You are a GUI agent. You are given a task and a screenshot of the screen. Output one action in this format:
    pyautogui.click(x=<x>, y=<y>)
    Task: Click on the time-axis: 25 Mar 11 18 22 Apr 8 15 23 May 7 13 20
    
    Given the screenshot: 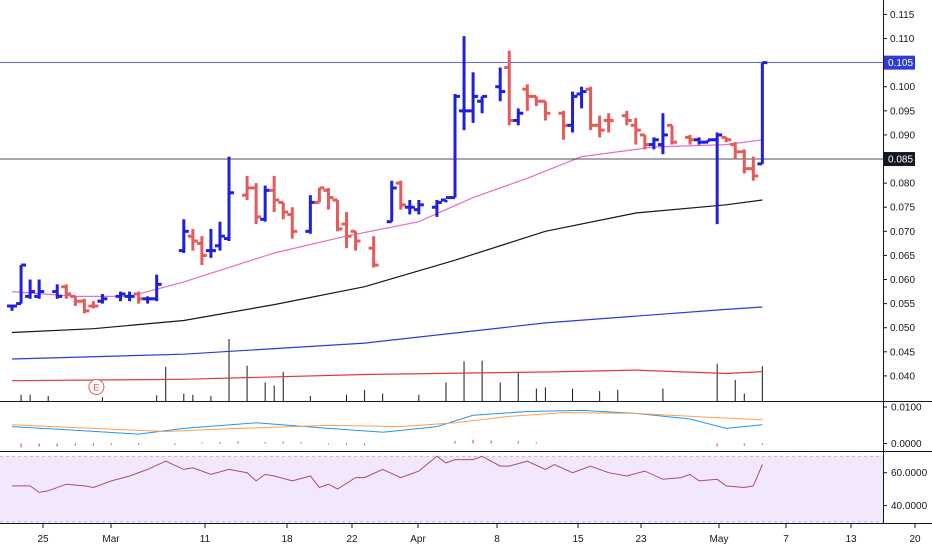 What is the action you would take?
    pyautogui.click(x=479, y=534)
    